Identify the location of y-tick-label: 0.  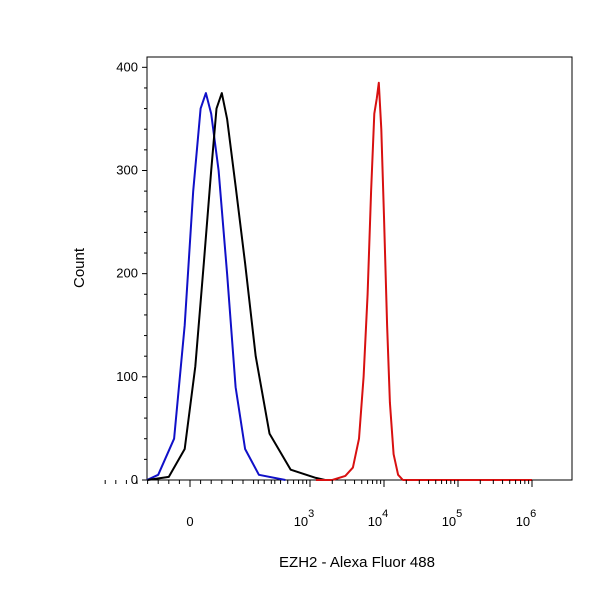
(134, 479).